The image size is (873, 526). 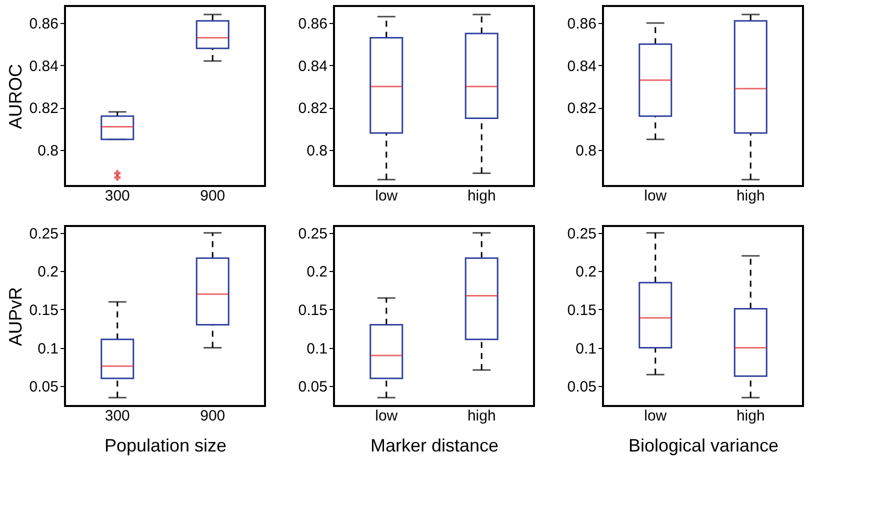 I want to click on x-axis-title: Population size, so click(x=165, y=446).